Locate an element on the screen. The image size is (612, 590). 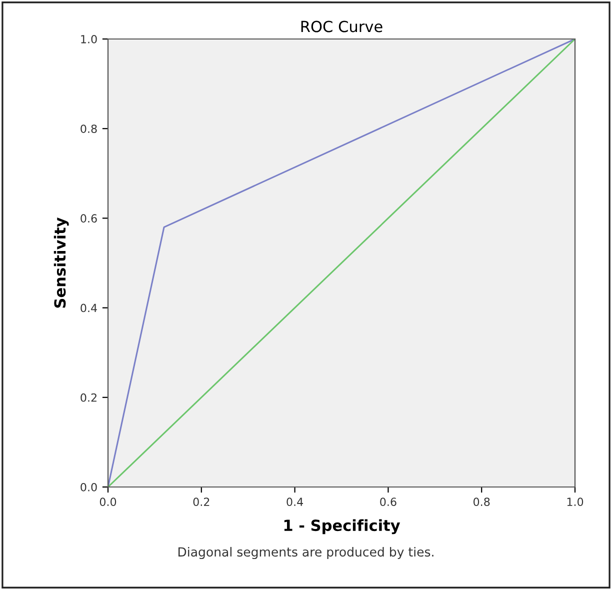
y-tick-label: 0.6 is located at coordinates (88, 218).